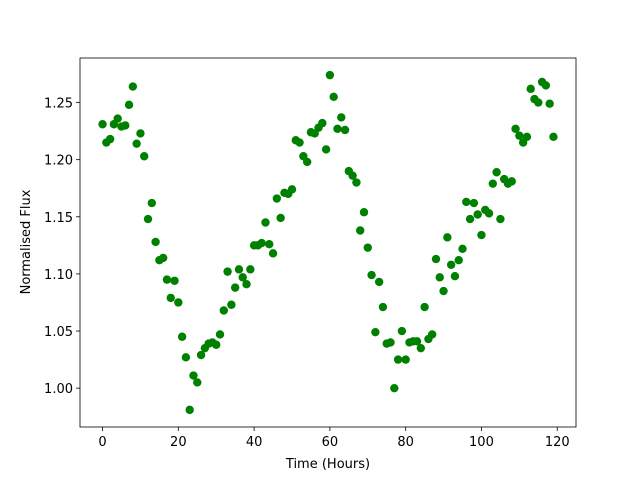 Image resolution: width=640 pixels, height=480 pixels. I want to click on x-tick-label: 120, so click(557, 442).